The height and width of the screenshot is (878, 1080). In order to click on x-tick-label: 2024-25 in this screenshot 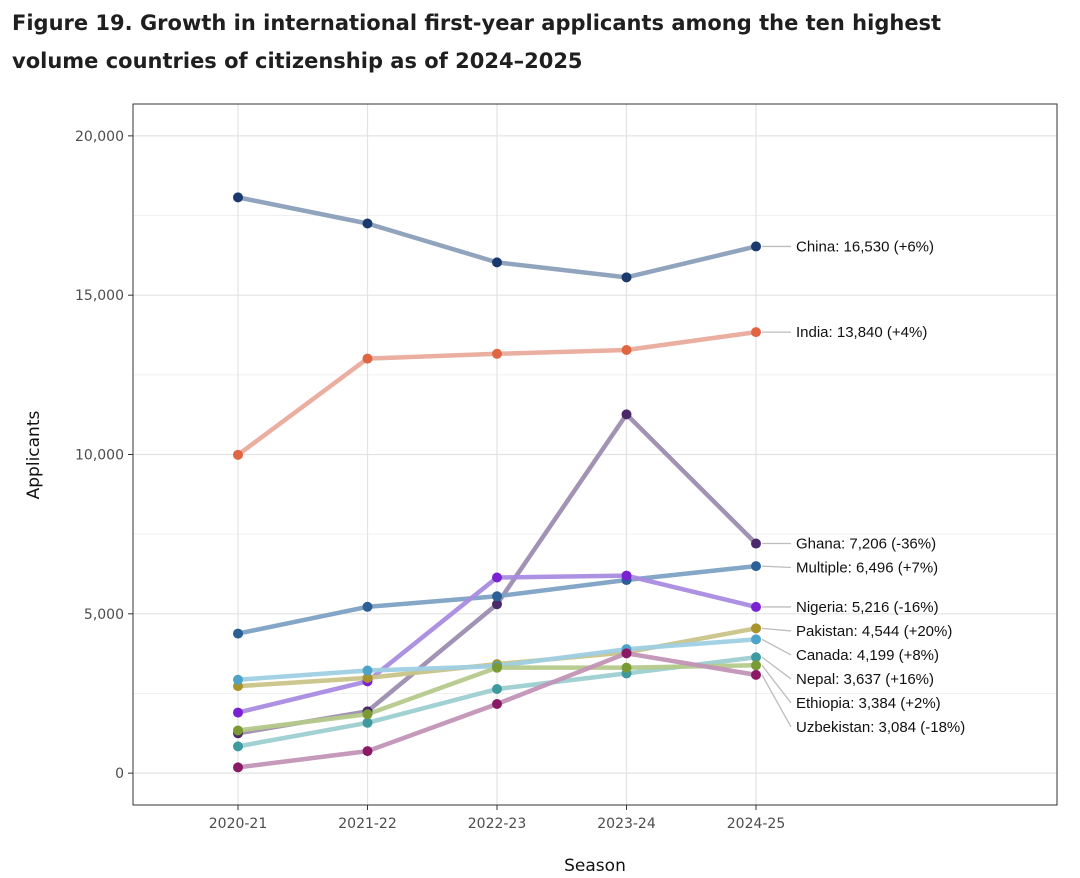, I will do `click(756, 824)`.